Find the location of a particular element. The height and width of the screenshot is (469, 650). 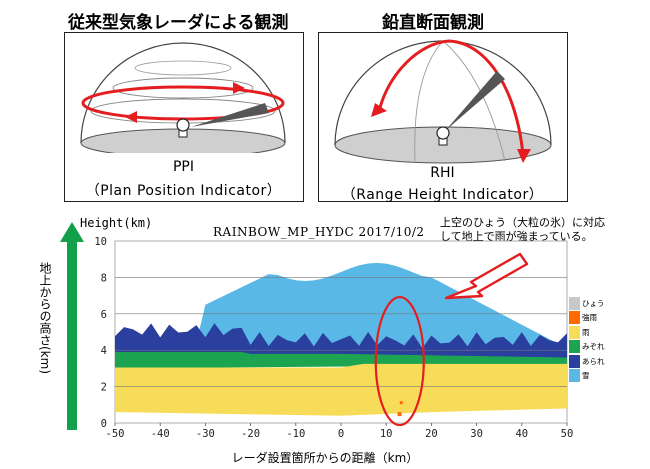

ppi-caption: PPI is located at coordinates (183, 167).